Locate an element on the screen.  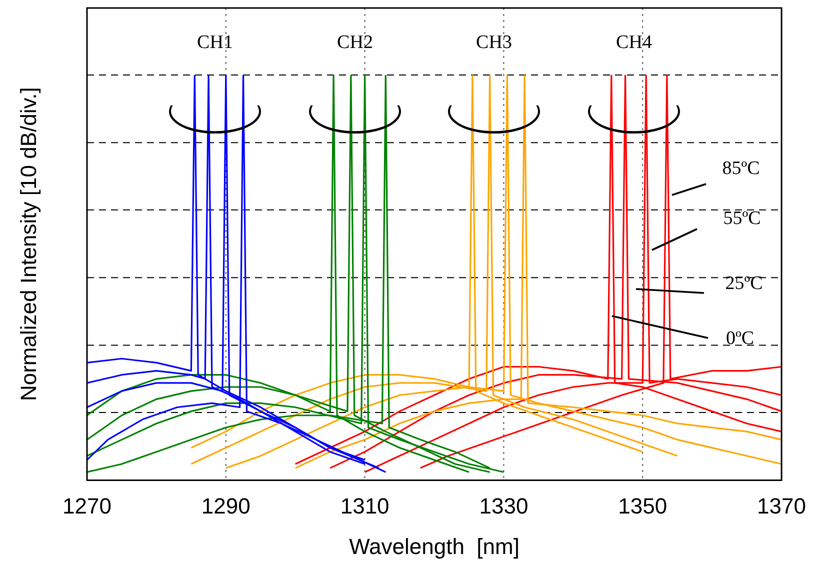
text: CH1 is located at coordinates (215, 42).